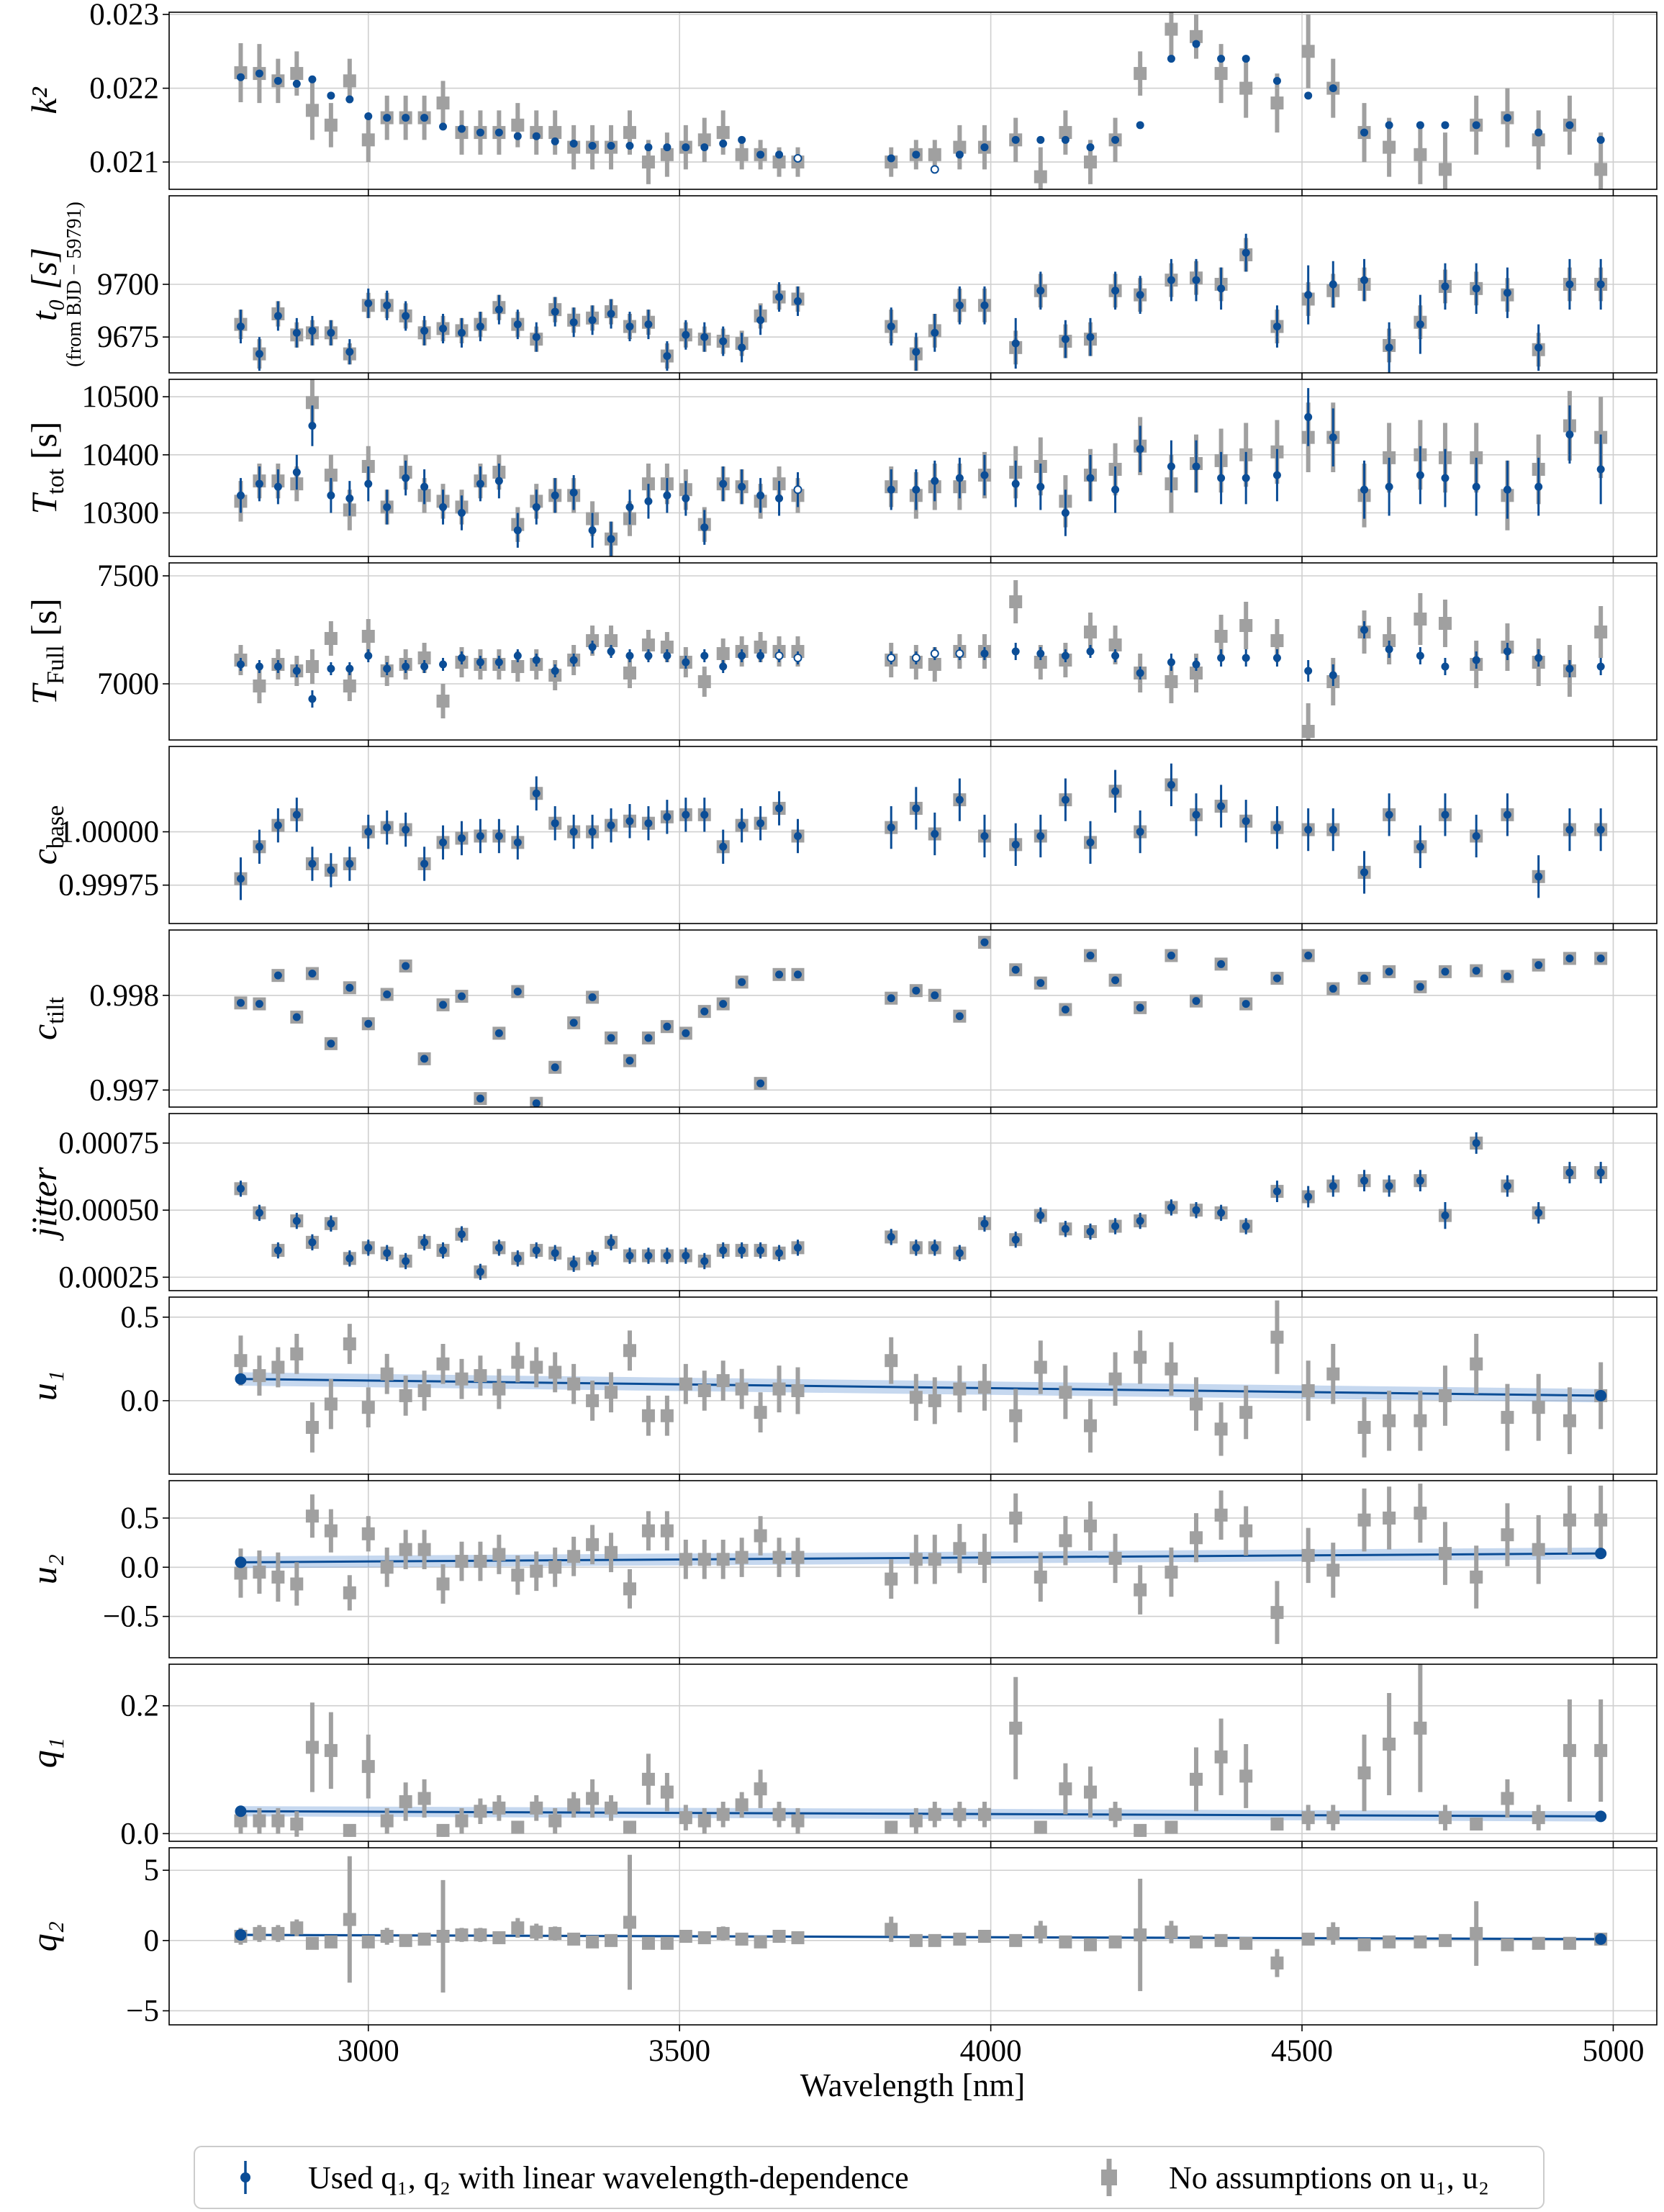 This screenshot has width=1664, height=2212. Describe the element at coordinates (44, 1204) in the screenshot. I see `y-axis-label: jitter` at that location.